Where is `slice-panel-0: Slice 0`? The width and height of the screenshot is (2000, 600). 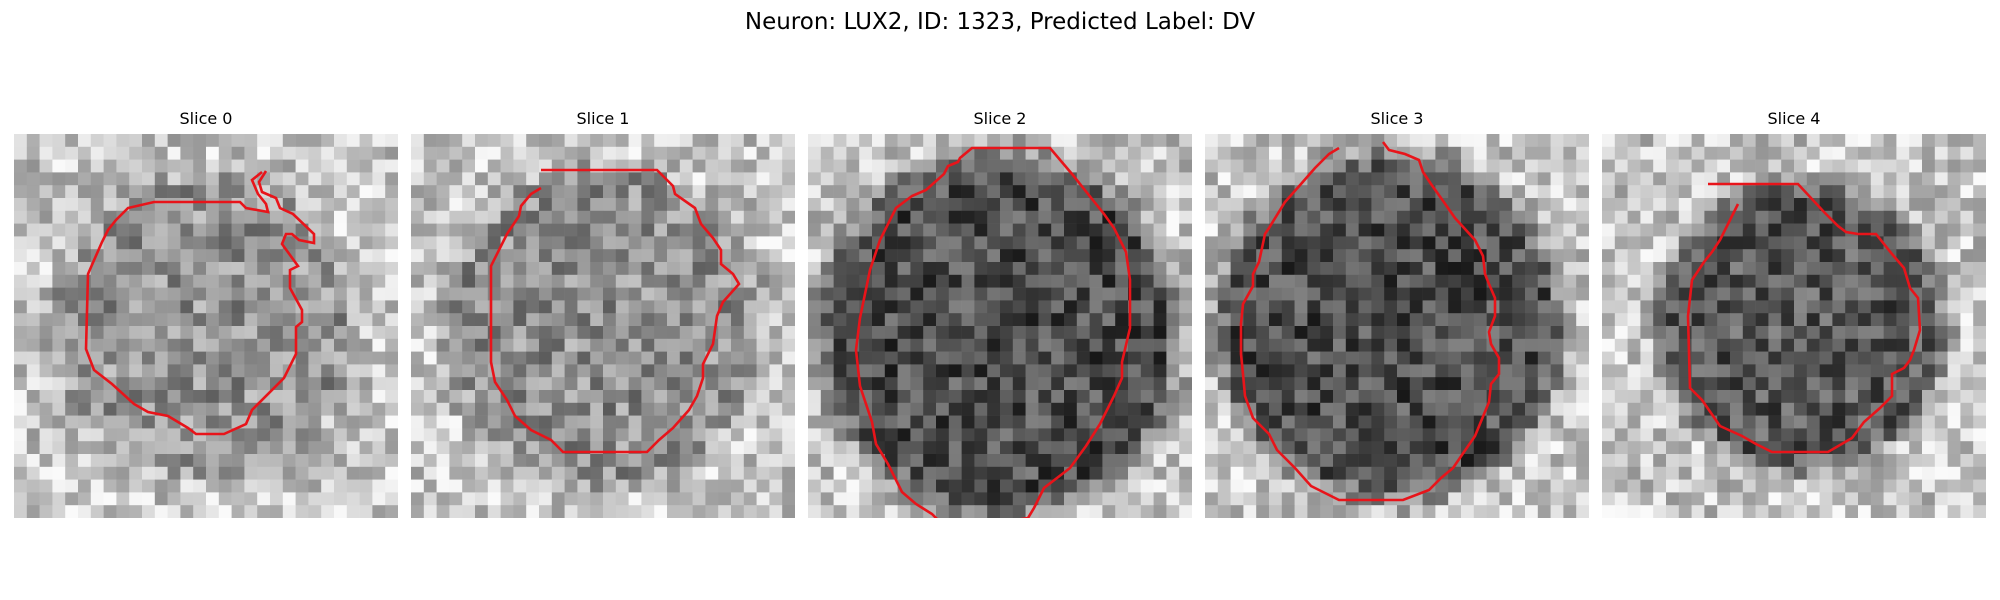
slice-panel-0: Slice 0 is located at coordinates (206, 314).